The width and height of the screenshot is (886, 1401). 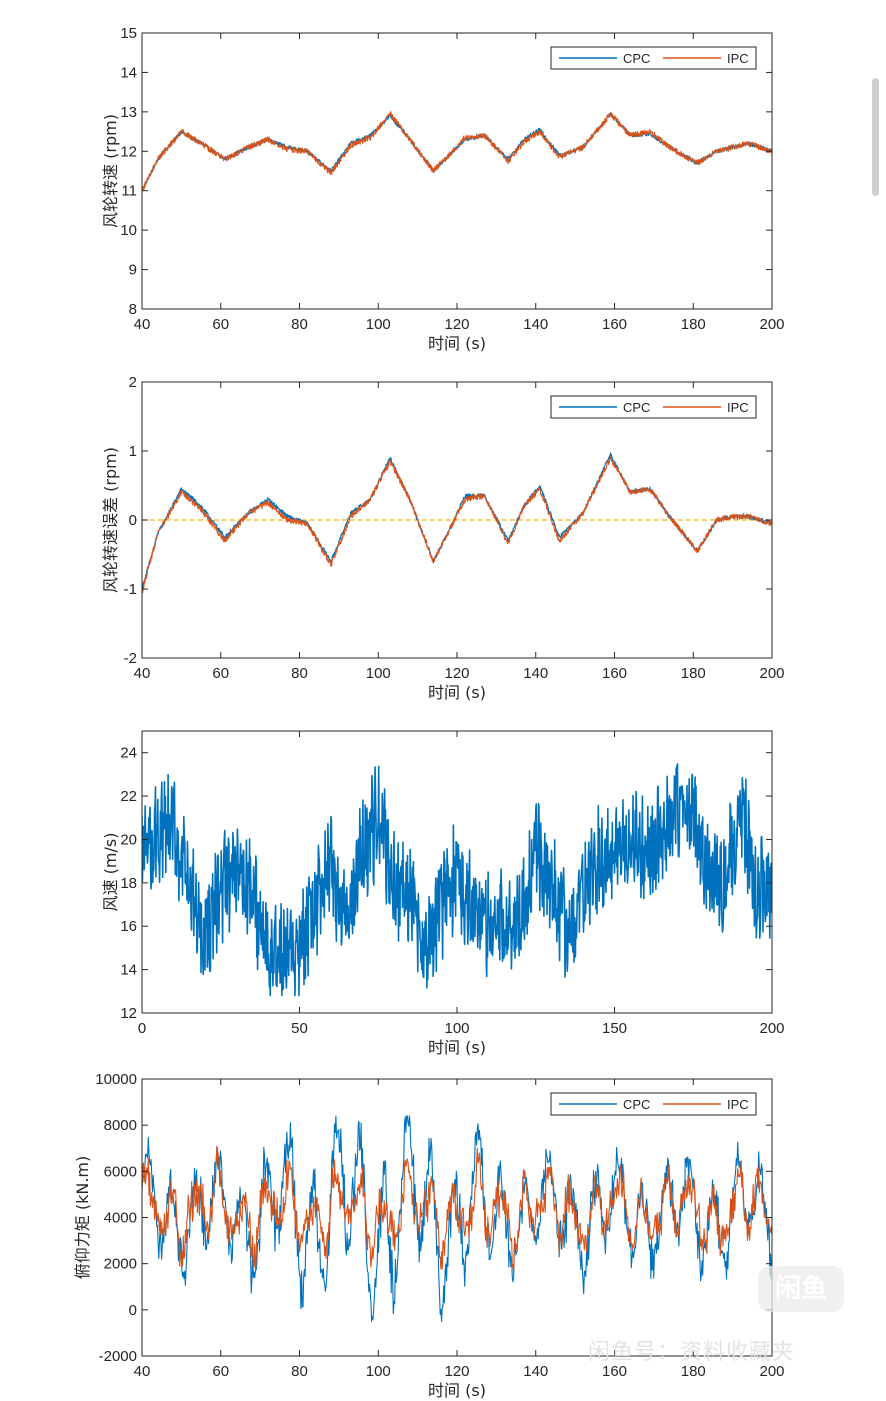 I want to click on y-tick-label: 20, so click(x=128, y=839).